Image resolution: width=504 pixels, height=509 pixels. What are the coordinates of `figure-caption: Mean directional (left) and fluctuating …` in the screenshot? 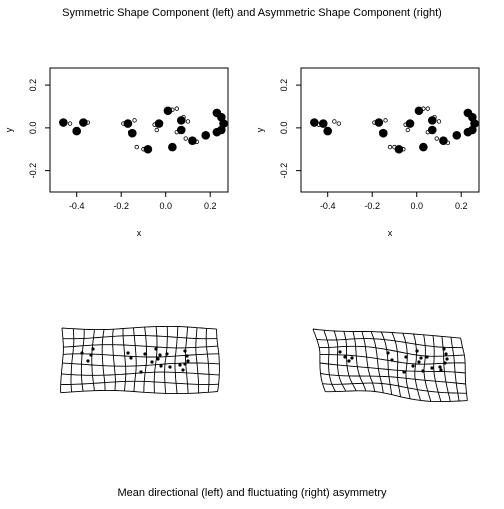 It's located at (252, 493).